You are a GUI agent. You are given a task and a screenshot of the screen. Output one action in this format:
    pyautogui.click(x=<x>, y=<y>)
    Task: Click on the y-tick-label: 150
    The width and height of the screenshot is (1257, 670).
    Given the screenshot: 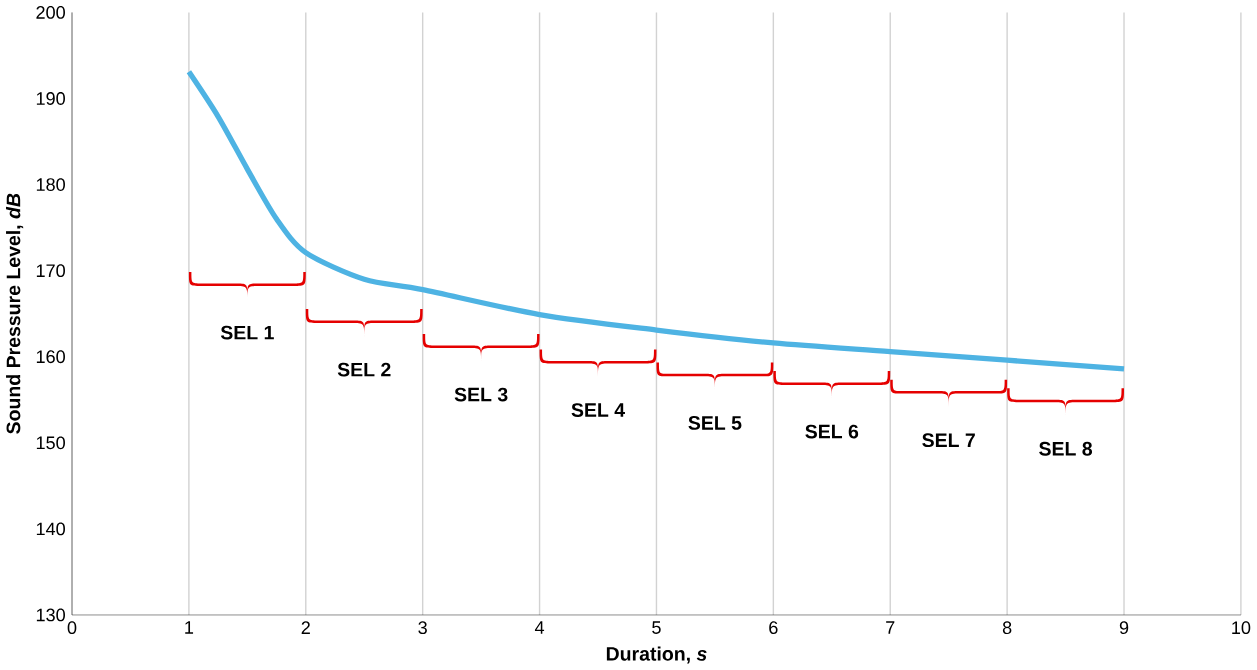 What is the action you would take?
    pyautogui.click(x=50, y=443)
    